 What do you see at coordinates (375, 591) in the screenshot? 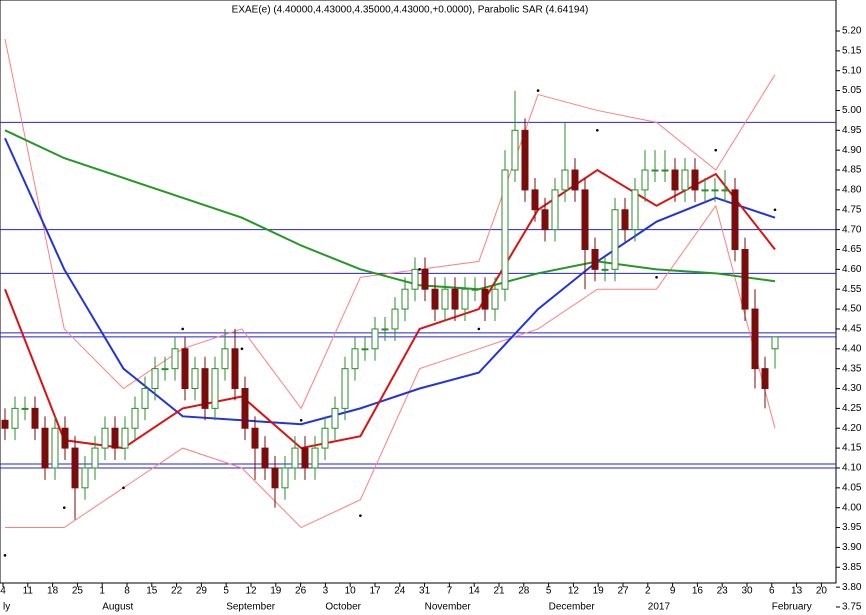
I see `x-tick-label: 17` at bounding box center [375, 591].